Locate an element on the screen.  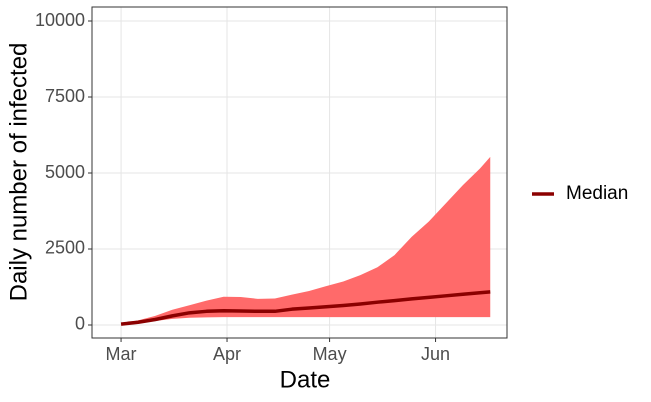
x-axis-title: Date is located at coordinates (305, 379).